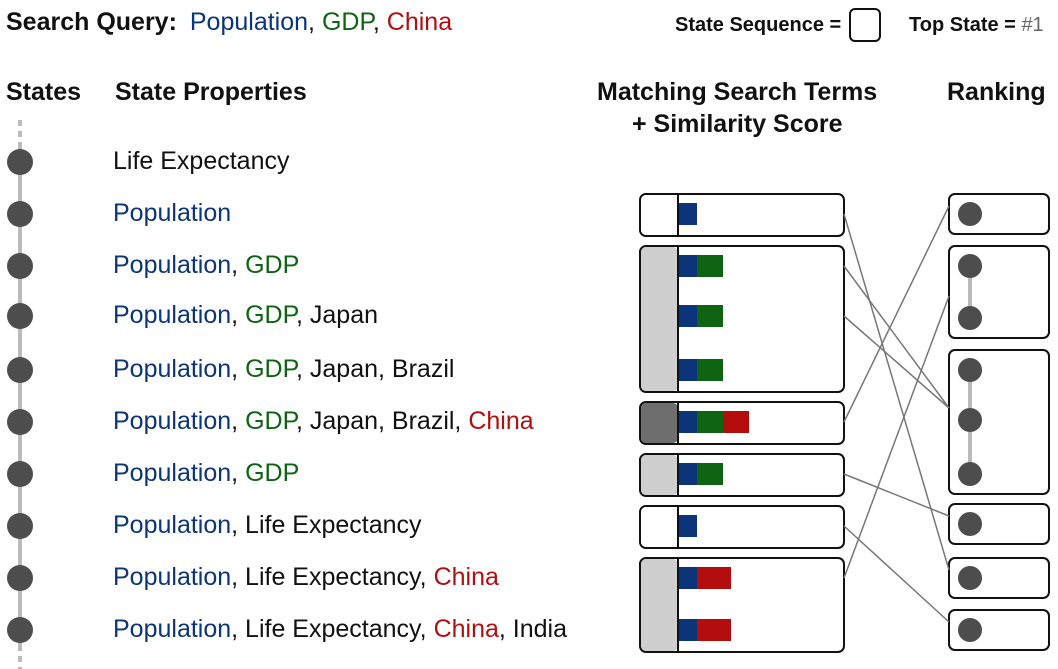 This screenshot has width=1058, height=669. I want to click on state-properties: Population, GDP, Japan, so click(245, 315).